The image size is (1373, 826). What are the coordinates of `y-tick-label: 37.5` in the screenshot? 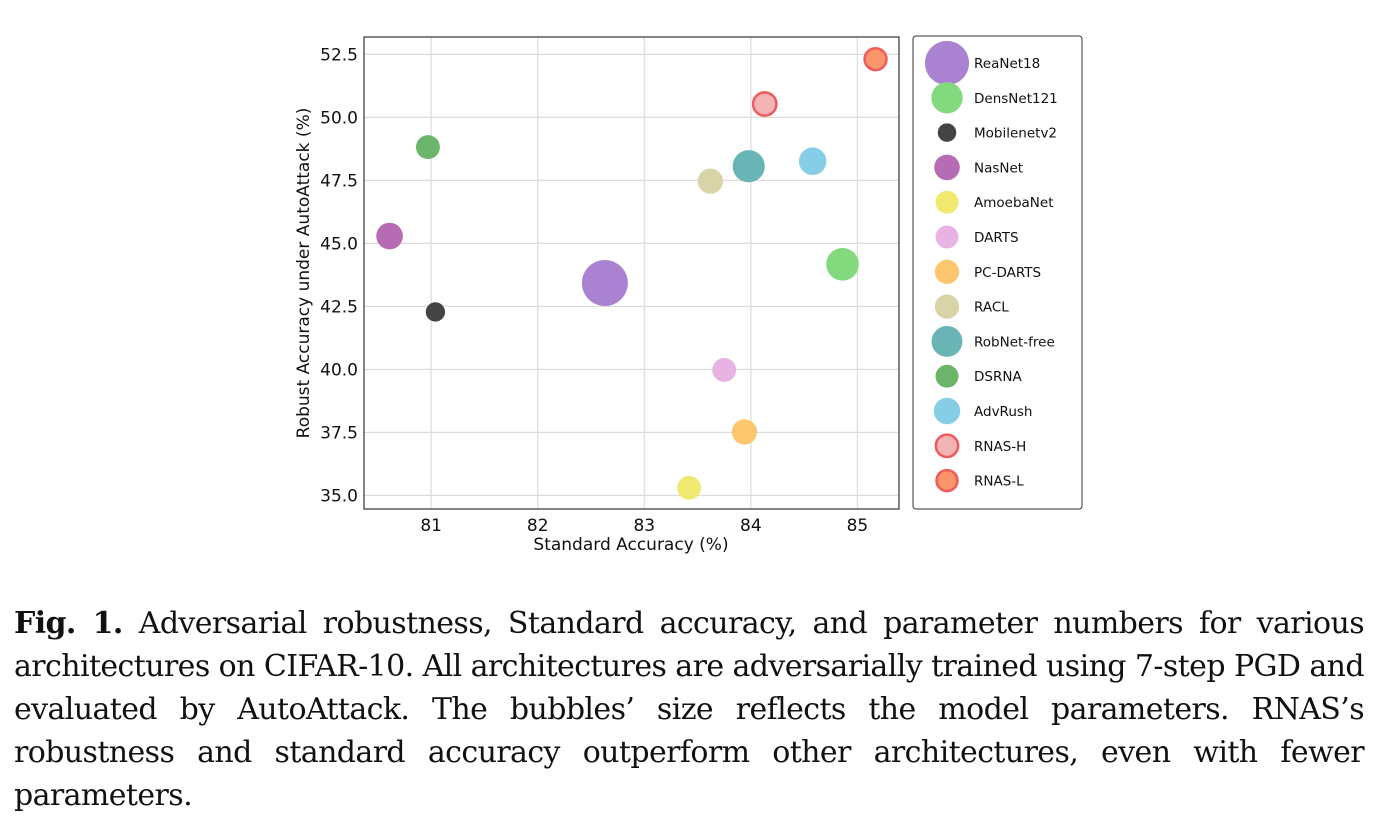 It's located at (339, 433).